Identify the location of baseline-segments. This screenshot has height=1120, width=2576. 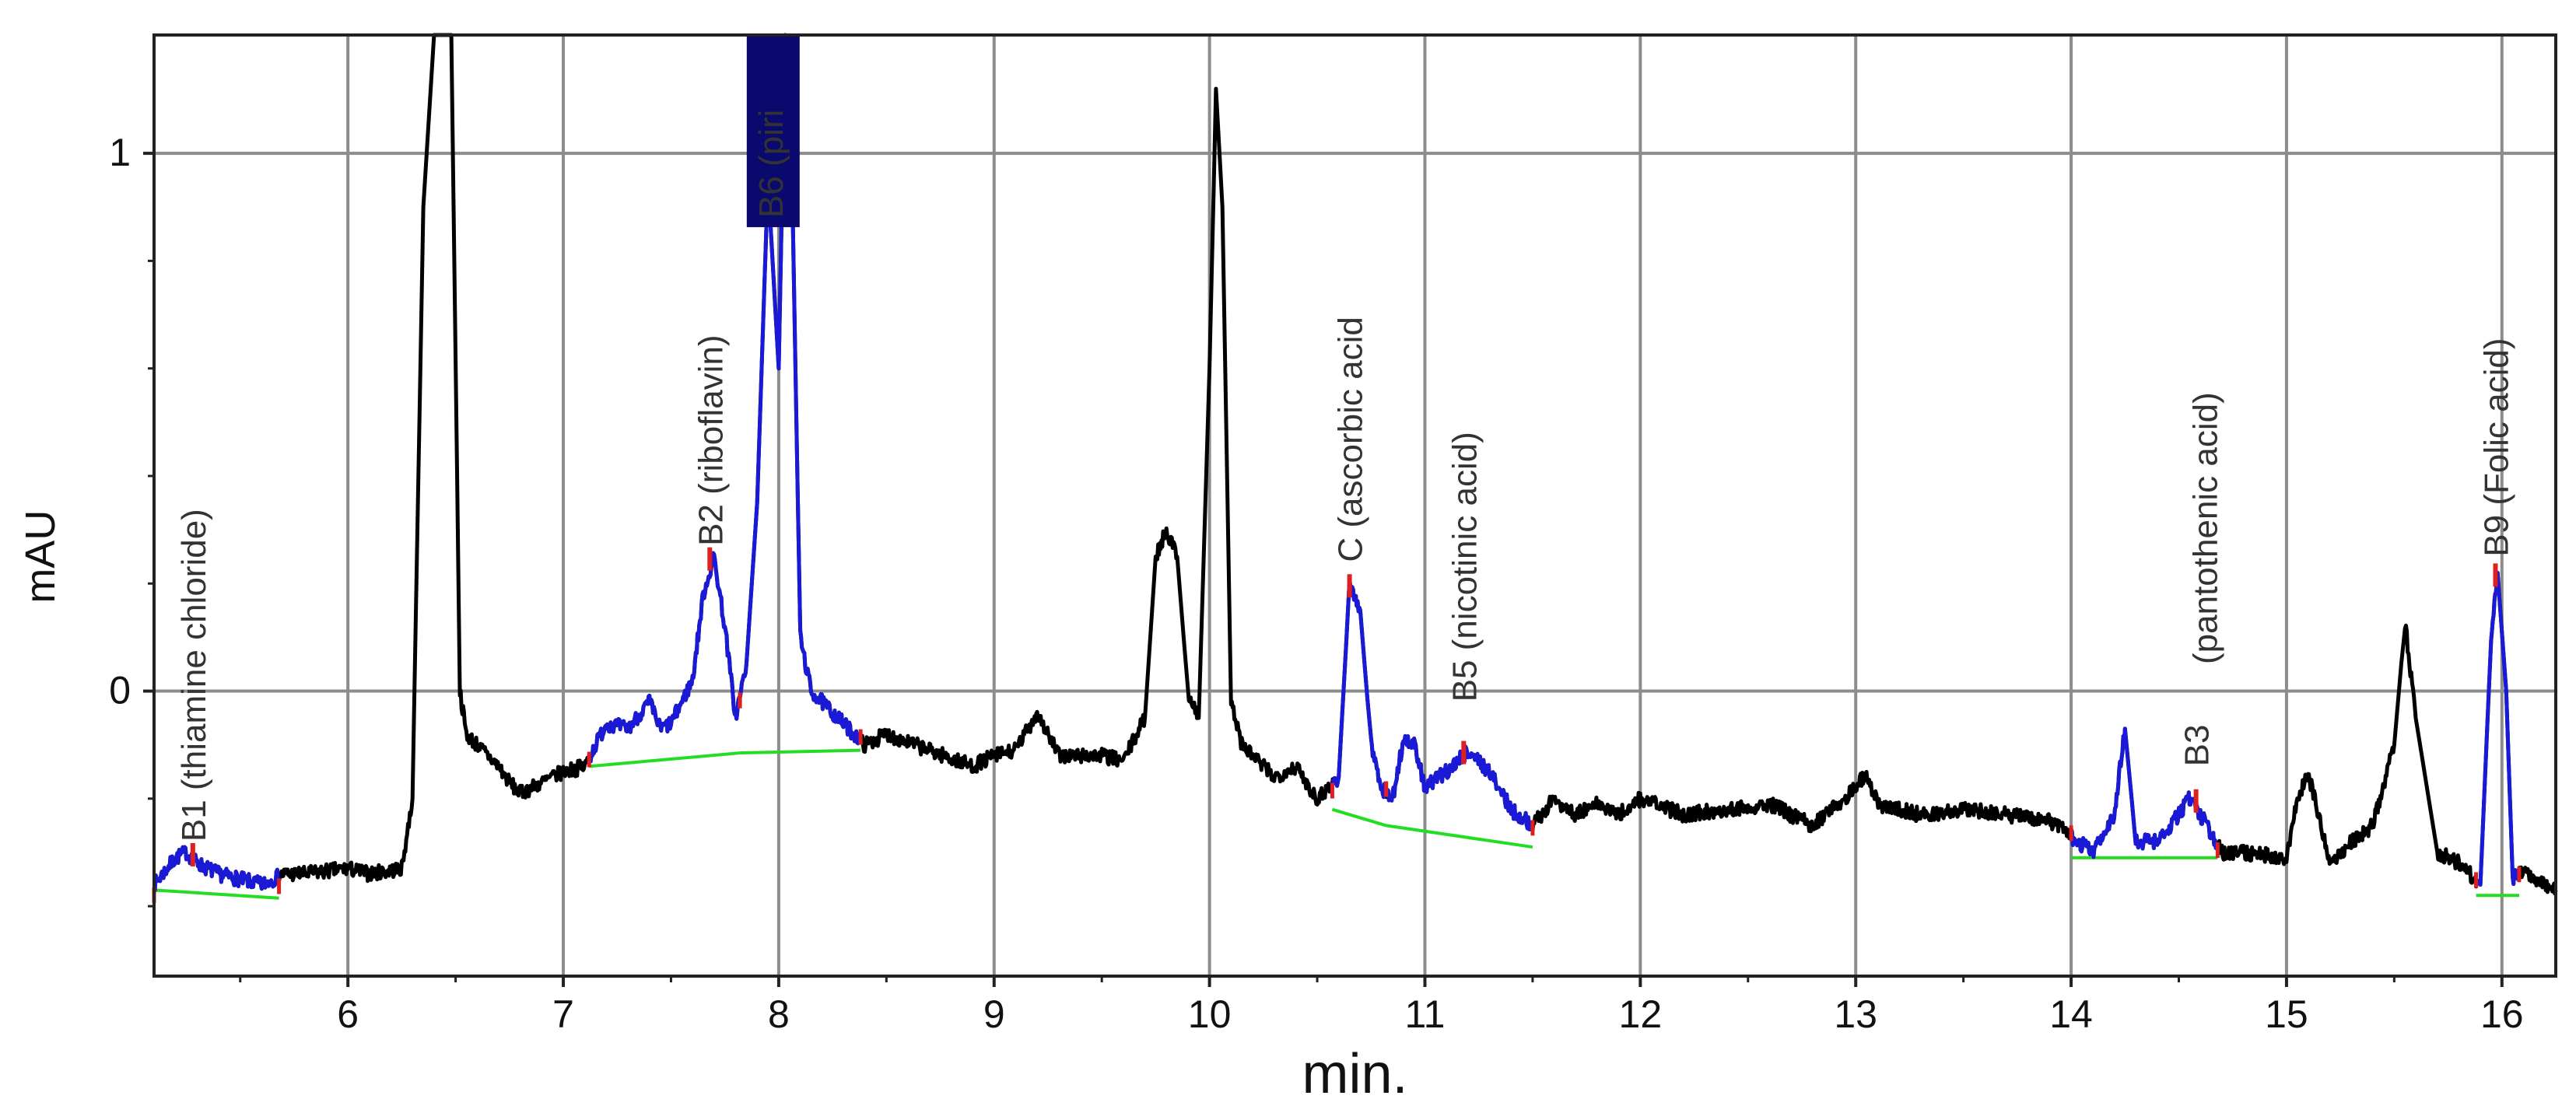
(1336, 824).